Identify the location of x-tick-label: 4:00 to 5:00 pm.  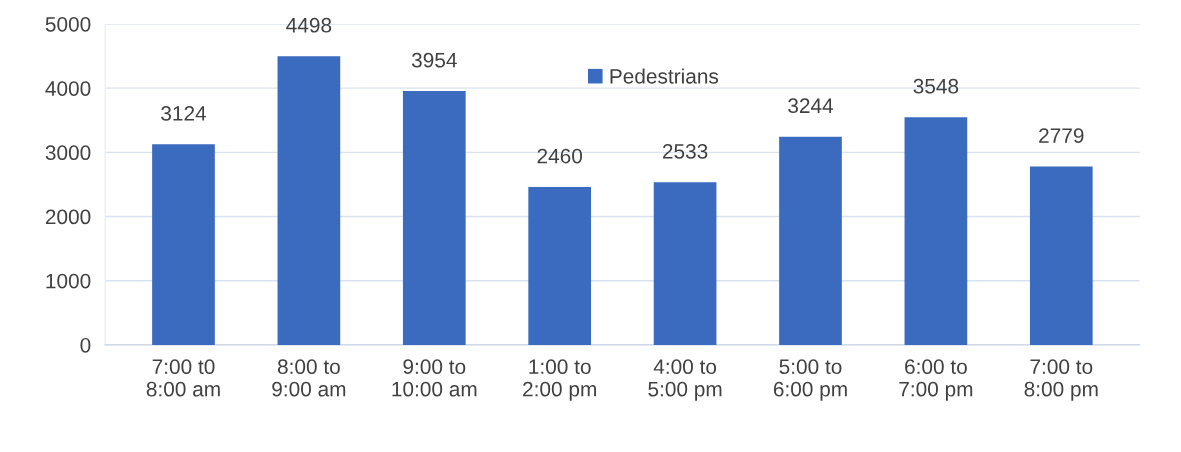
(685, 380).